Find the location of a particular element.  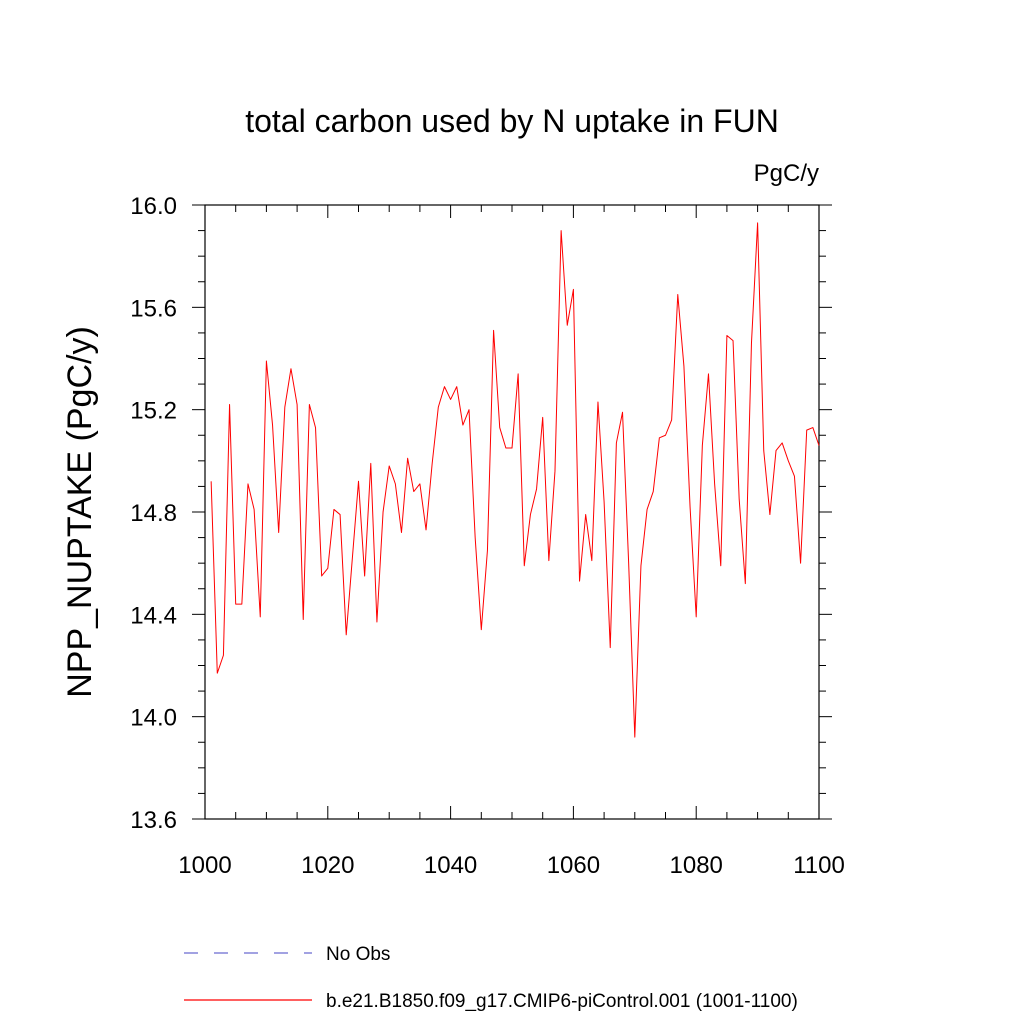

x-tick-label: 1000 is located at coordinates (204, 865).